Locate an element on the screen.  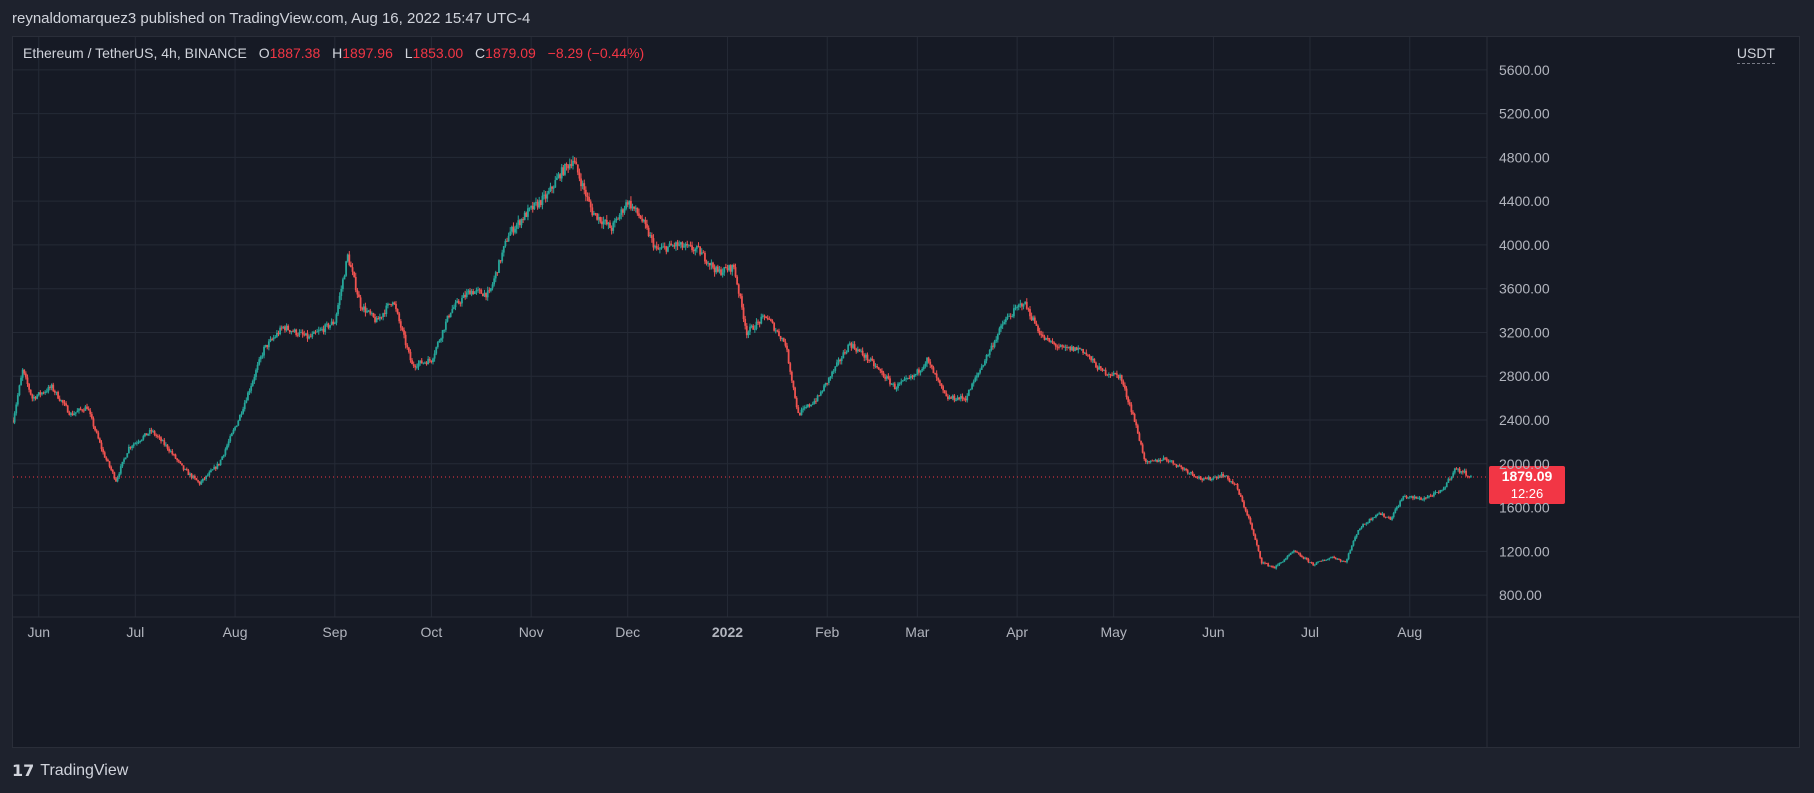
x-tick-label: Aug is located at coordinates (1409, 632).